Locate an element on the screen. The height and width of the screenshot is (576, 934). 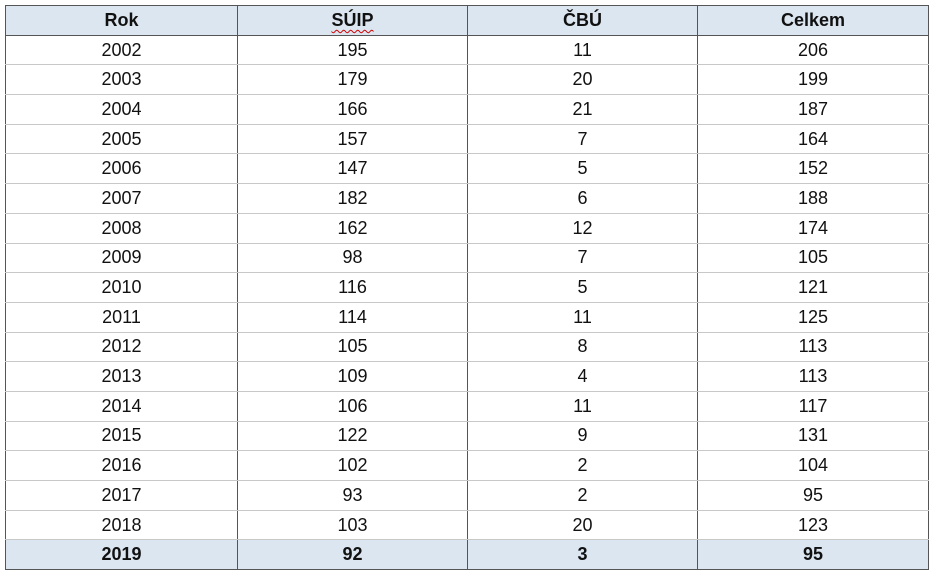
table-row: 2005 157 7 164 is located at coordinates (467, 139).